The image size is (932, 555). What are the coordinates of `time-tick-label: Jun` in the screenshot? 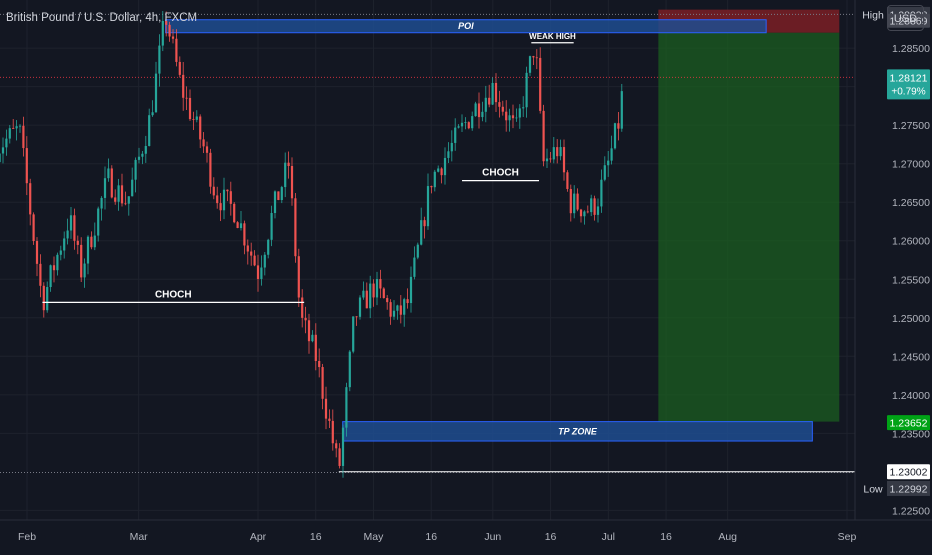 It's located at (492, 537).